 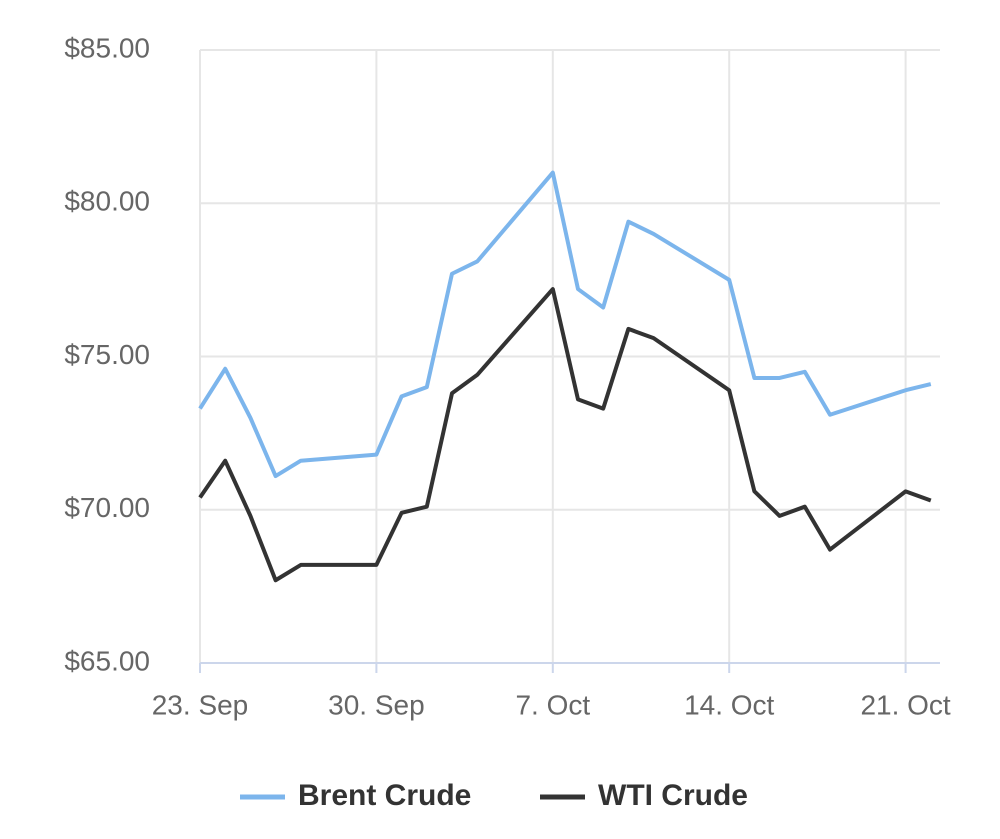 I want to click on x-tick-label: 7. Oct, so click(x=552, y=704).